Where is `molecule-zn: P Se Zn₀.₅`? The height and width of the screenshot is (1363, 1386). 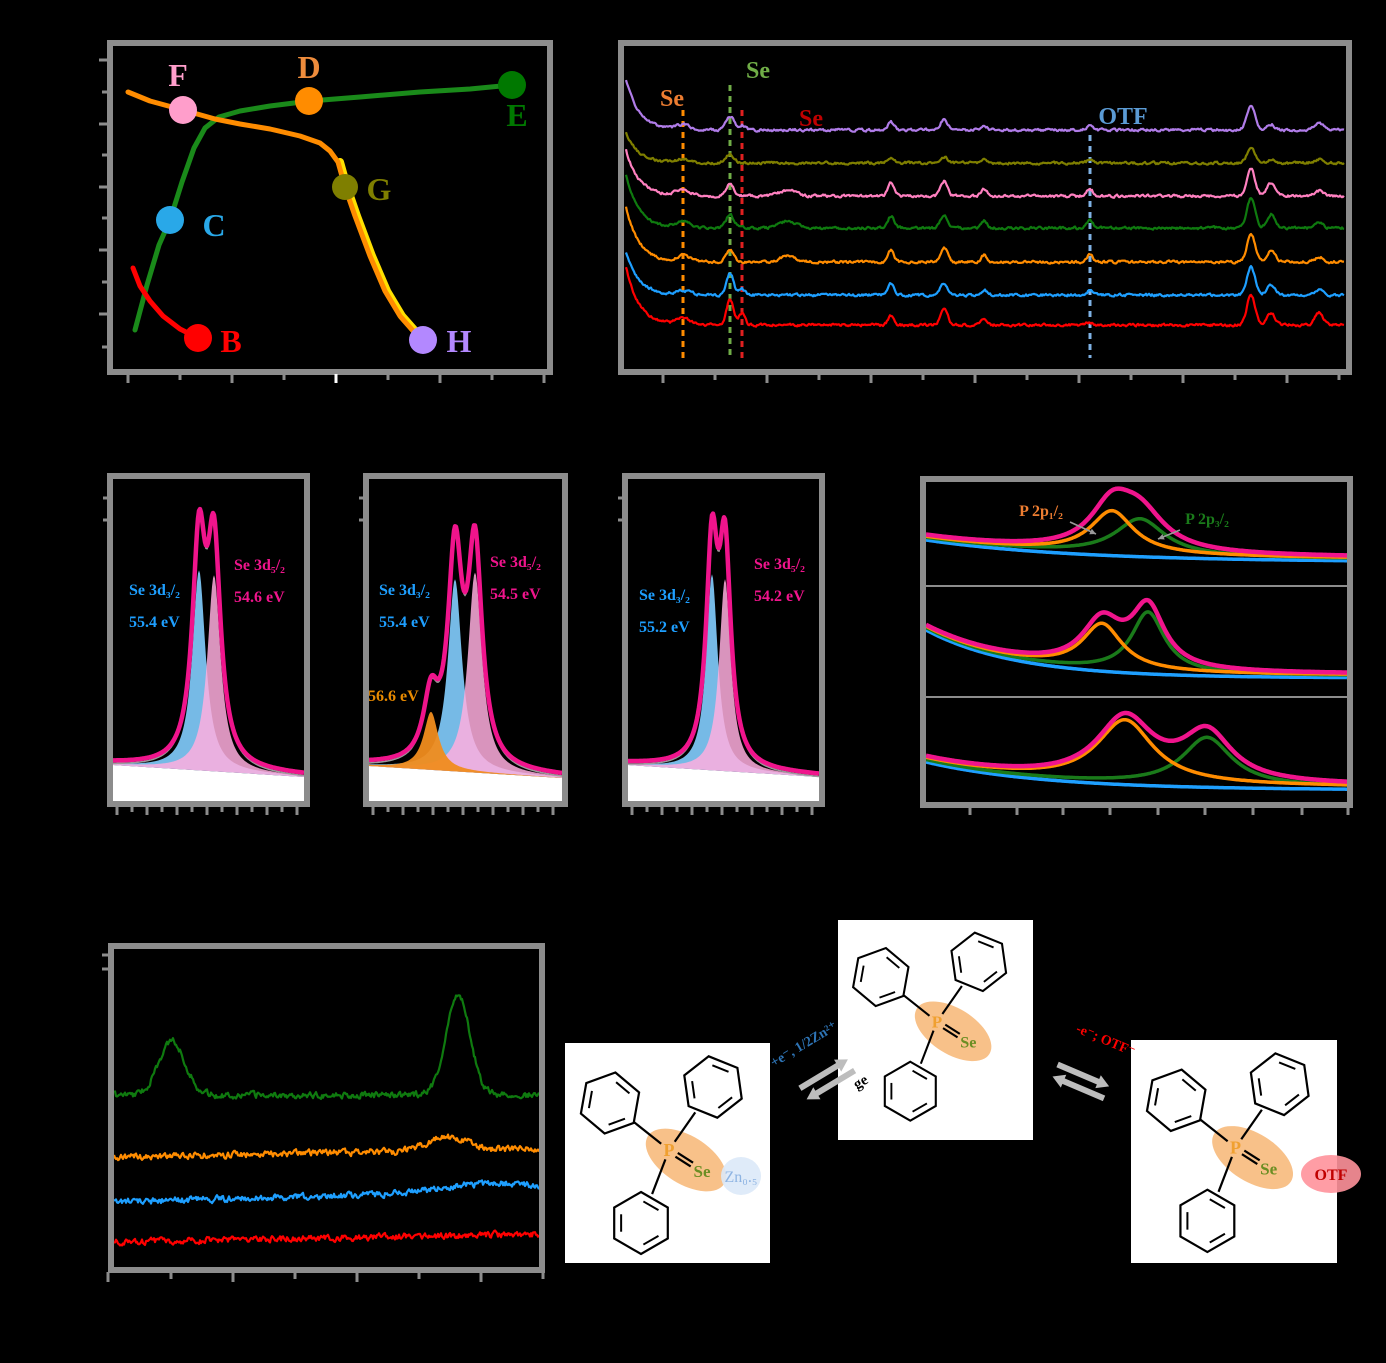 molecule-zn: P Se Zn₀.₅ is located at coordinates (667, 1153).